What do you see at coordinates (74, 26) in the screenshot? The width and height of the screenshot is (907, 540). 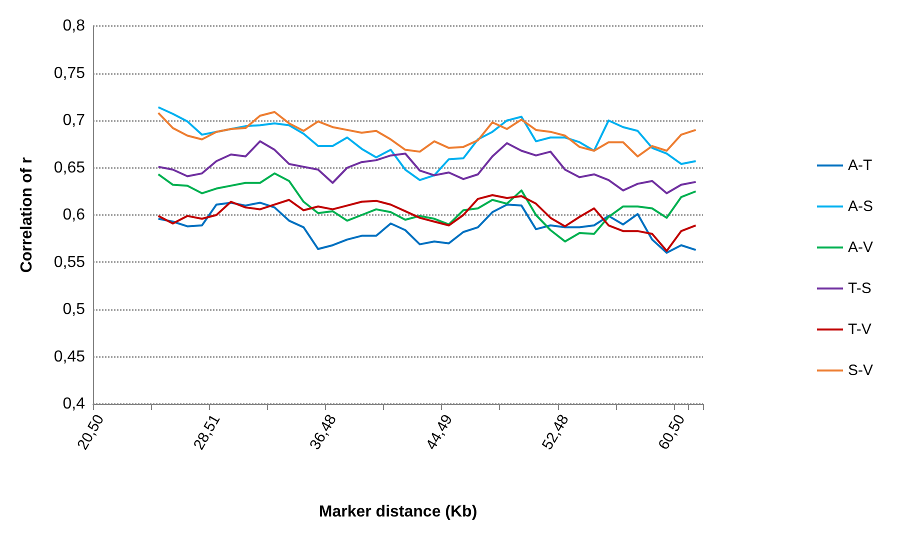 I see `y-tick-label: 0,8` at bounding box center [74, 26].